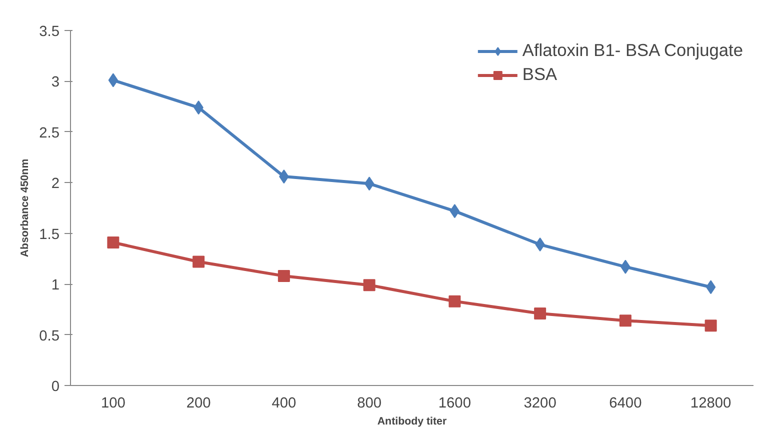 The width and height of the screenshot is (763, 445). What do you see at coordinates (55, 387) in the screenshot?
I see `y-tick-label: 0` at bounding box center [55, 387].